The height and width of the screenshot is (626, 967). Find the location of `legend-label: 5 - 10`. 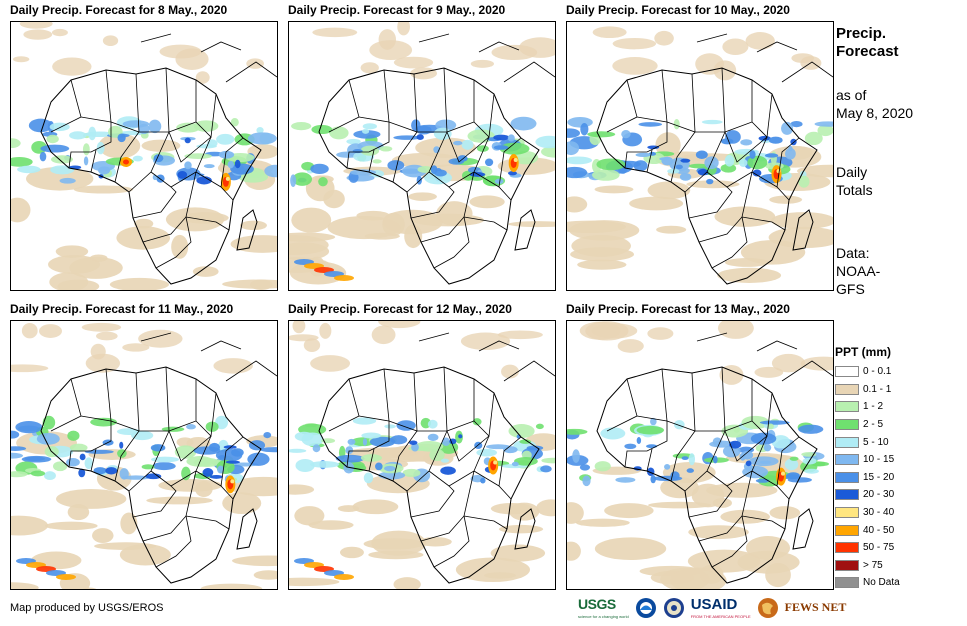

legend-label: 5 - 10 is located at coordinates (876, 442).